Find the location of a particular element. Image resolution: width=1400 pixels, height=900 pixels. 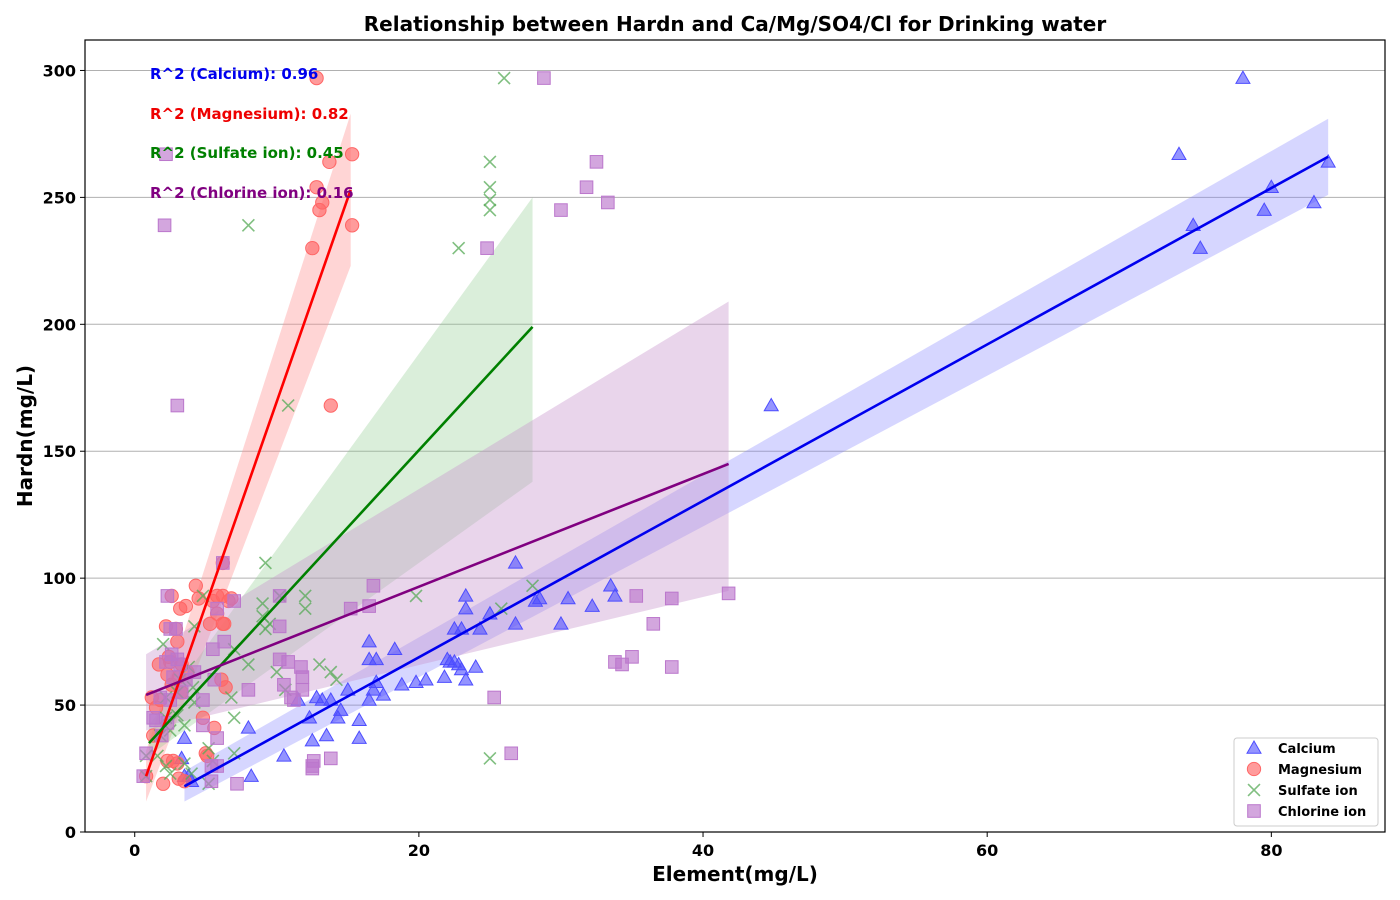

legend-marker-calcium is located at coordinates (1254, 746).